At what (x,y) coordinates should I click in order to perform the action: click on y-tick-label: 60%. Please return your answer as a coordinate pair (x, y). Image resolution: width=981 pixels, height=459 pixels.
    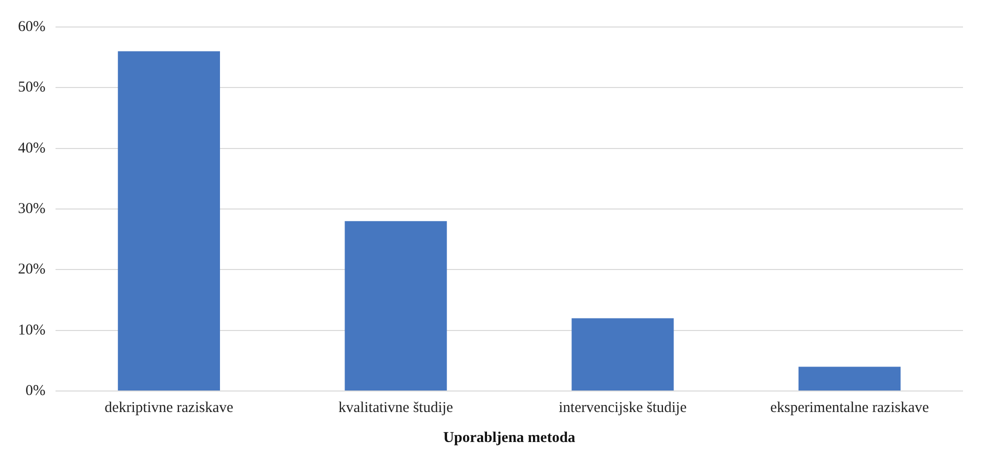
    Looking at the image, I should click on (32, 26).